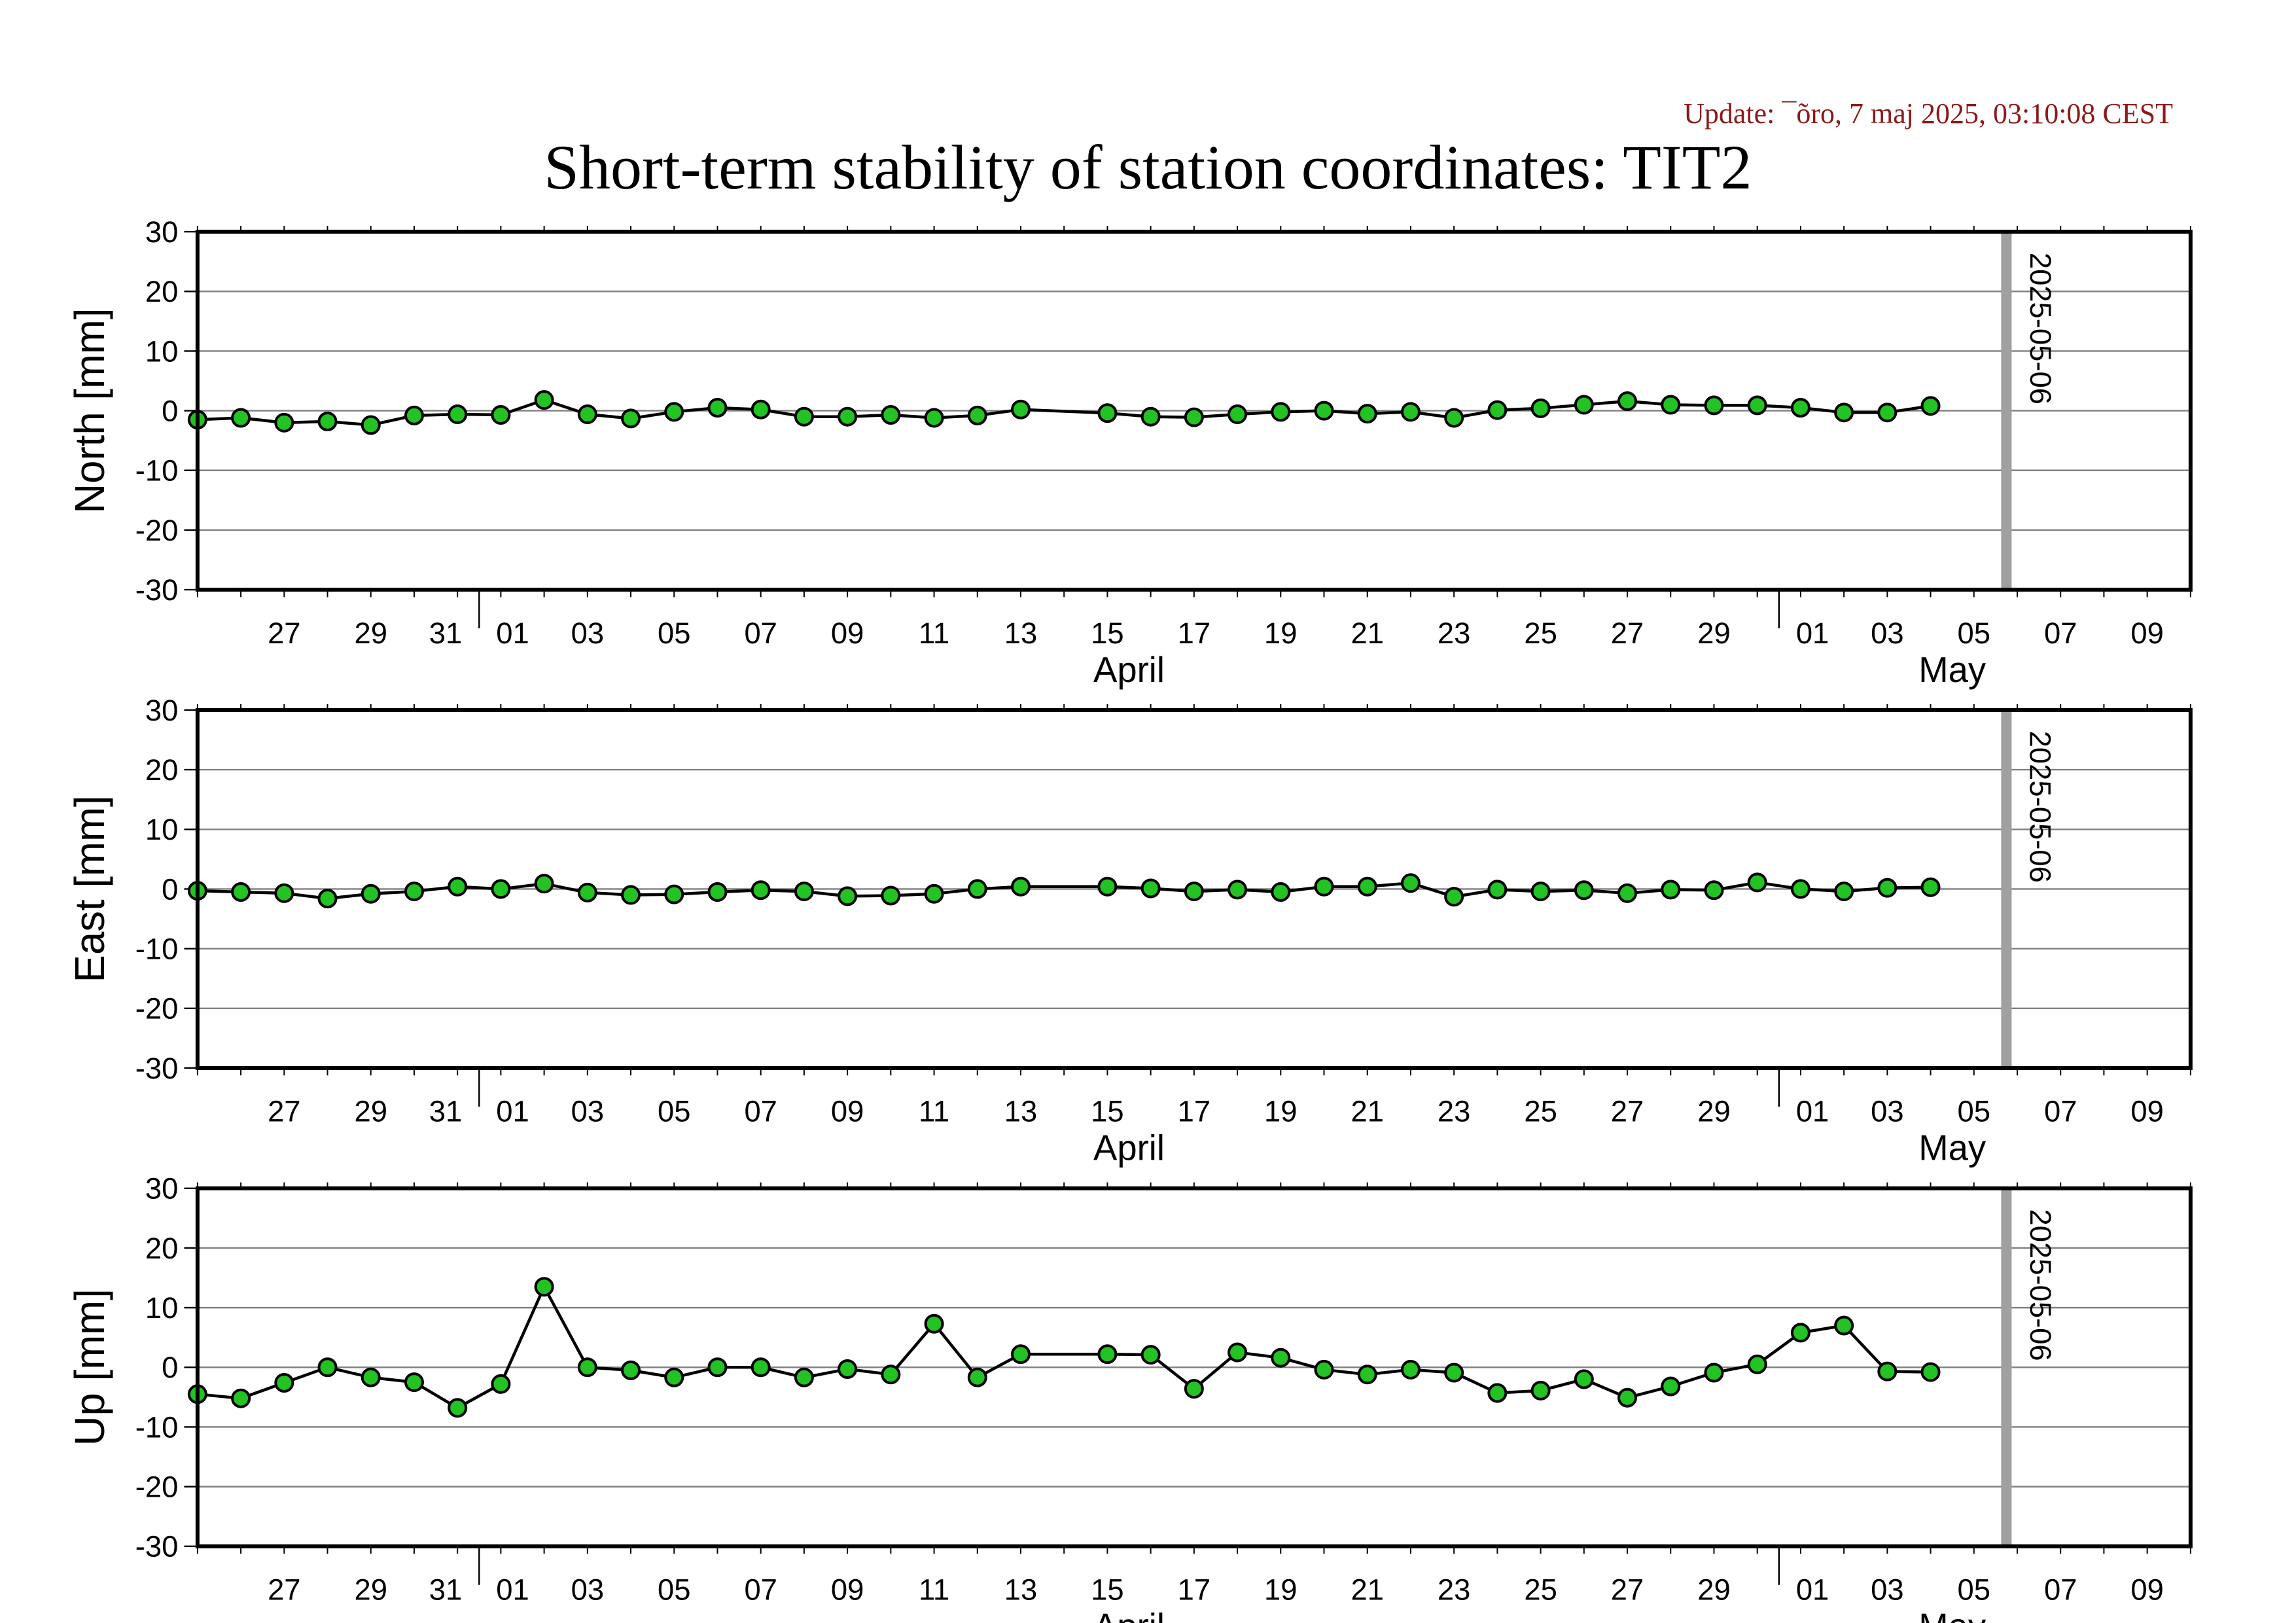  I want to click on x-tick-label: 21, so click(1367, 1111).